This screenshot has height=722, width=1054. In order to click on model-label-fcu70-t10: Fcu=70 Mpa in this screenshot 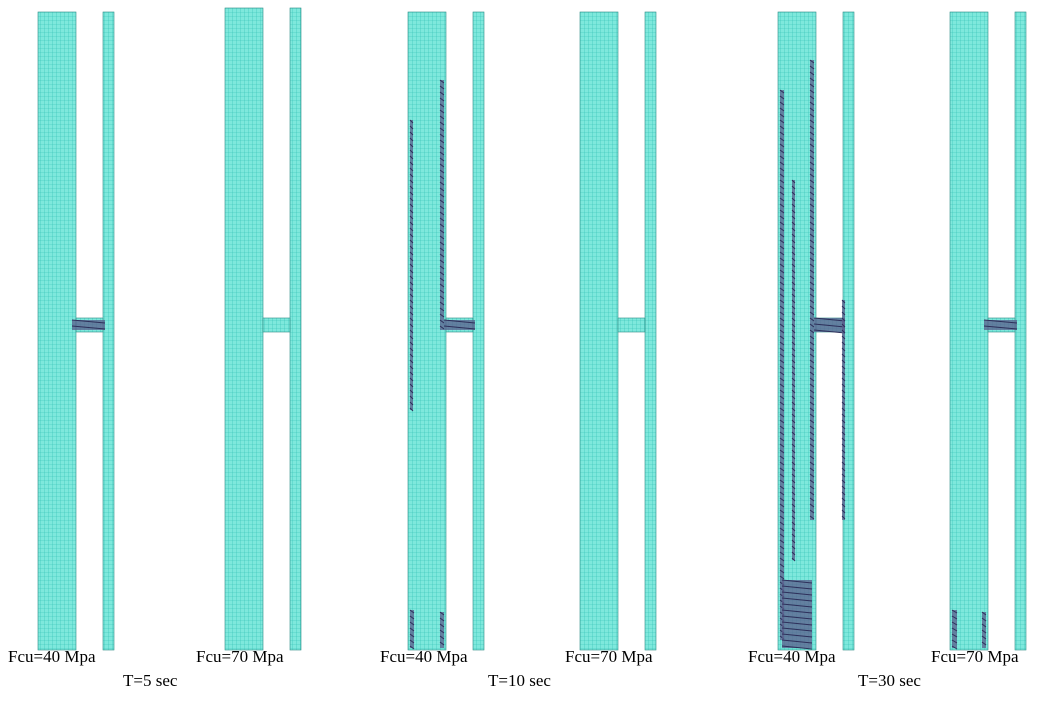, I will do `click(609, 656)`.